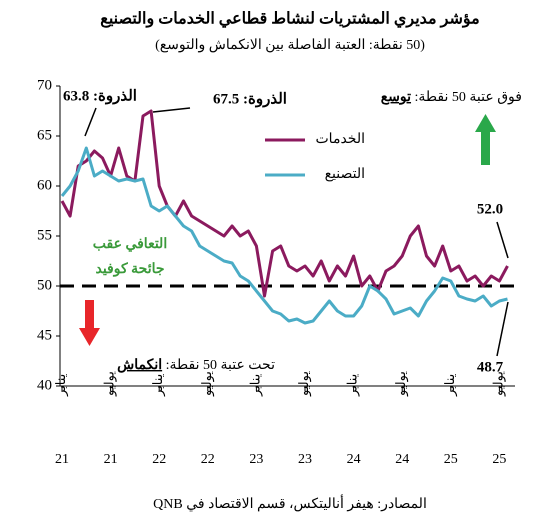  I want to click on y-tick-label: 65, so click(44, 135).